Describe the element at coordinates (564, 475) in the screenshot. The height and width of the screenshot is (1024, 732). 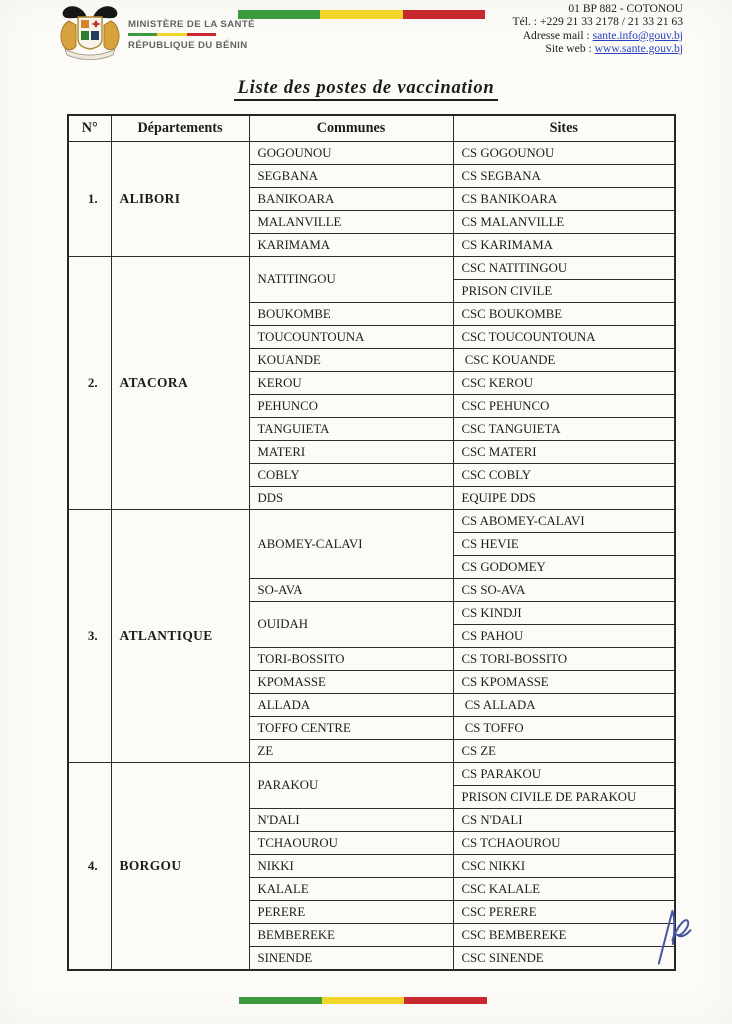
I see `site-cell: CSC COBLY` at that location.